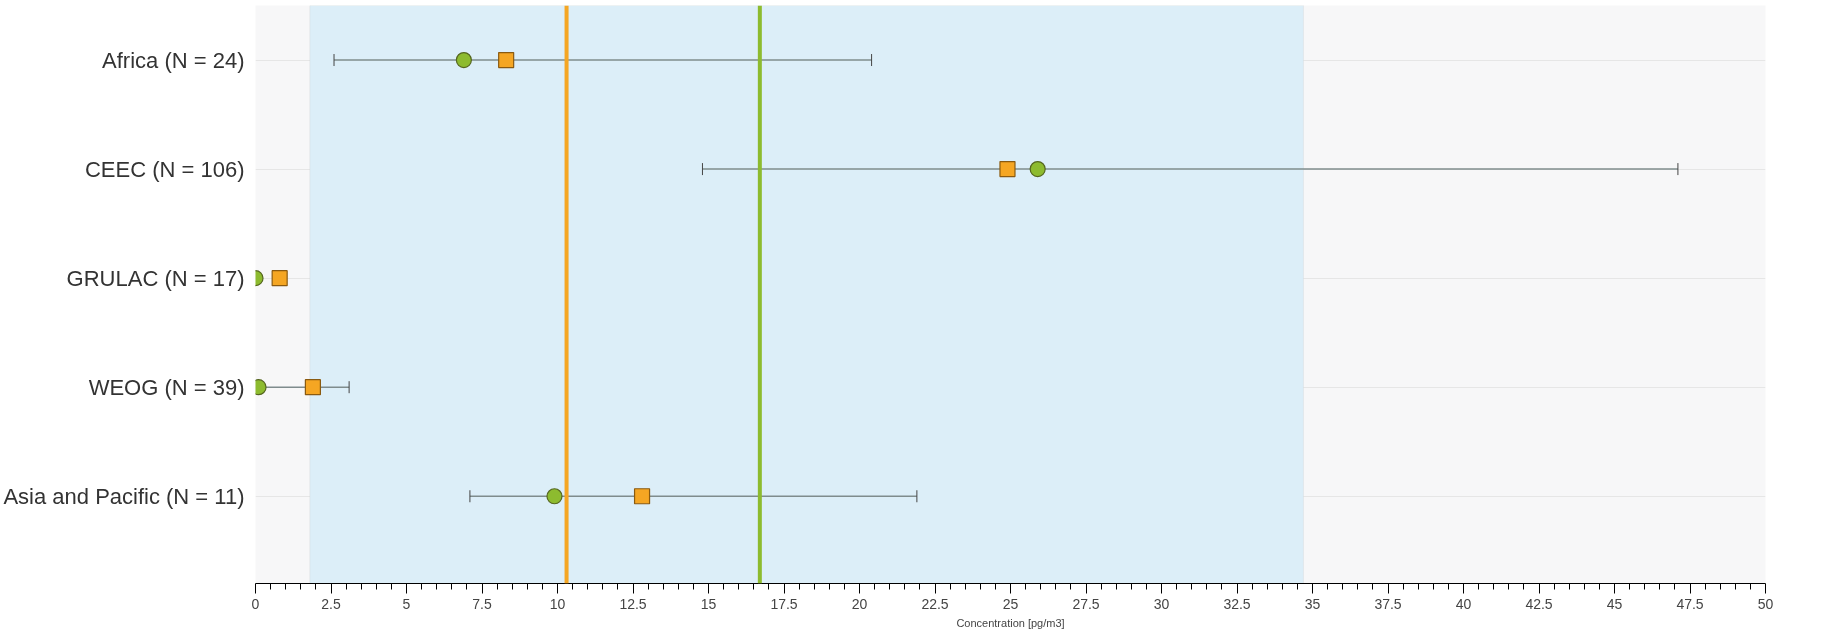 Image resolution: width=1825 pixels, height=631 pixels. I want to click on x-tick-label: 0, so click(255, 603).